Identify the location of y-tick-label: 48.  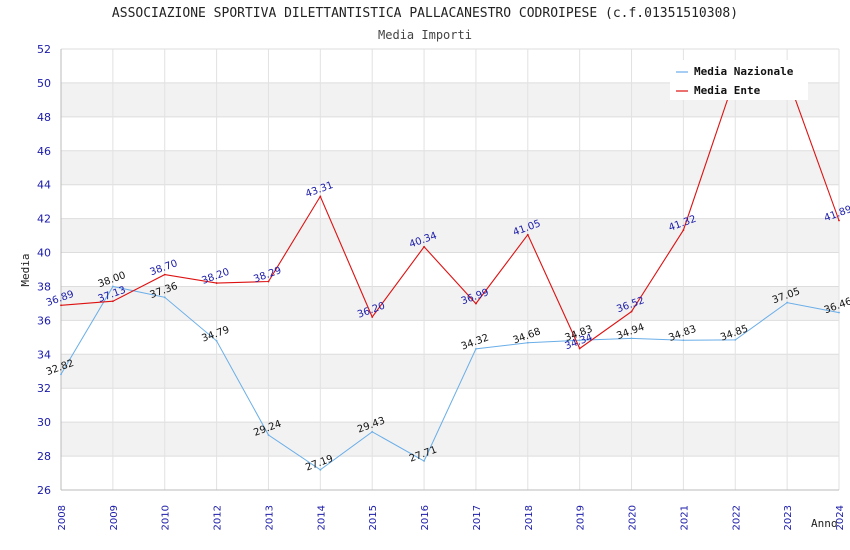
(44, 117).